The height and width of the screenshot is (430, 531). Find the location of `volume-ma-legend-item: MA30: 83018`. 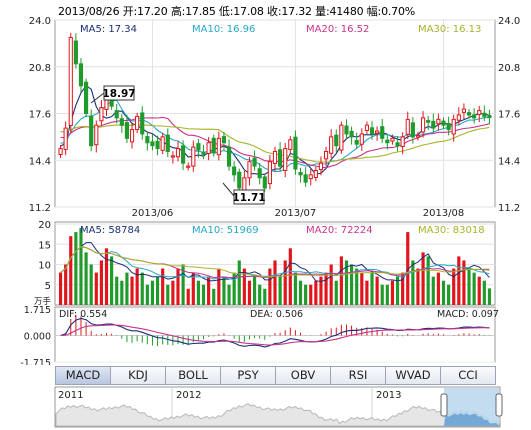

volume-ma-legend-item: MA30: 83018 is located at coordinates (451, 230).